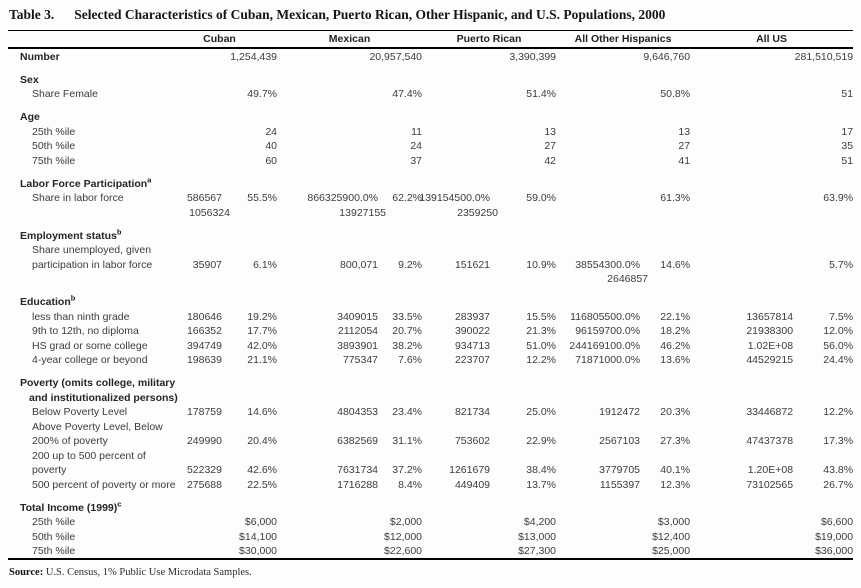 The width and height of the screenshot is (861, 588). Describe the element at coordinates (847, 94) in the screenshot. I see `cell-value: 51` at that location.